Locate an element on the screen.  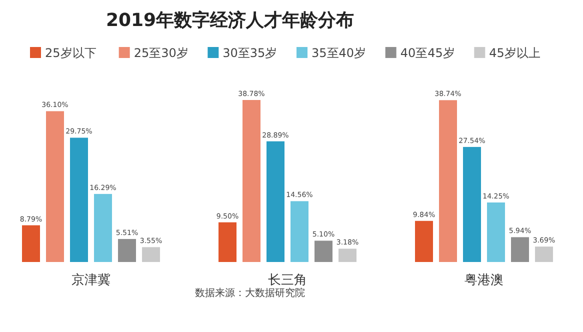
chart-title: 2019年数字经济人才年龄分布 is located at coordinates (230, 20).